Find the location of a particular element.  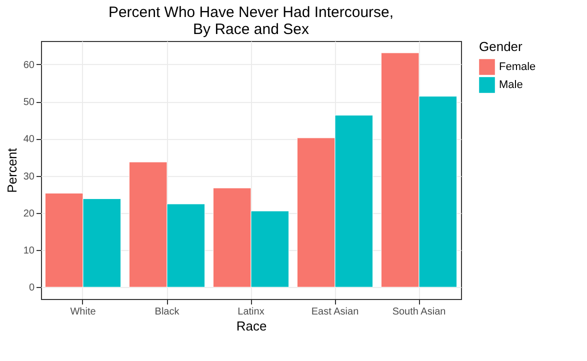

chart-title: Percent Who Have Never Had Intercourse, By Race and Sex is located at coordinates (251, 21).